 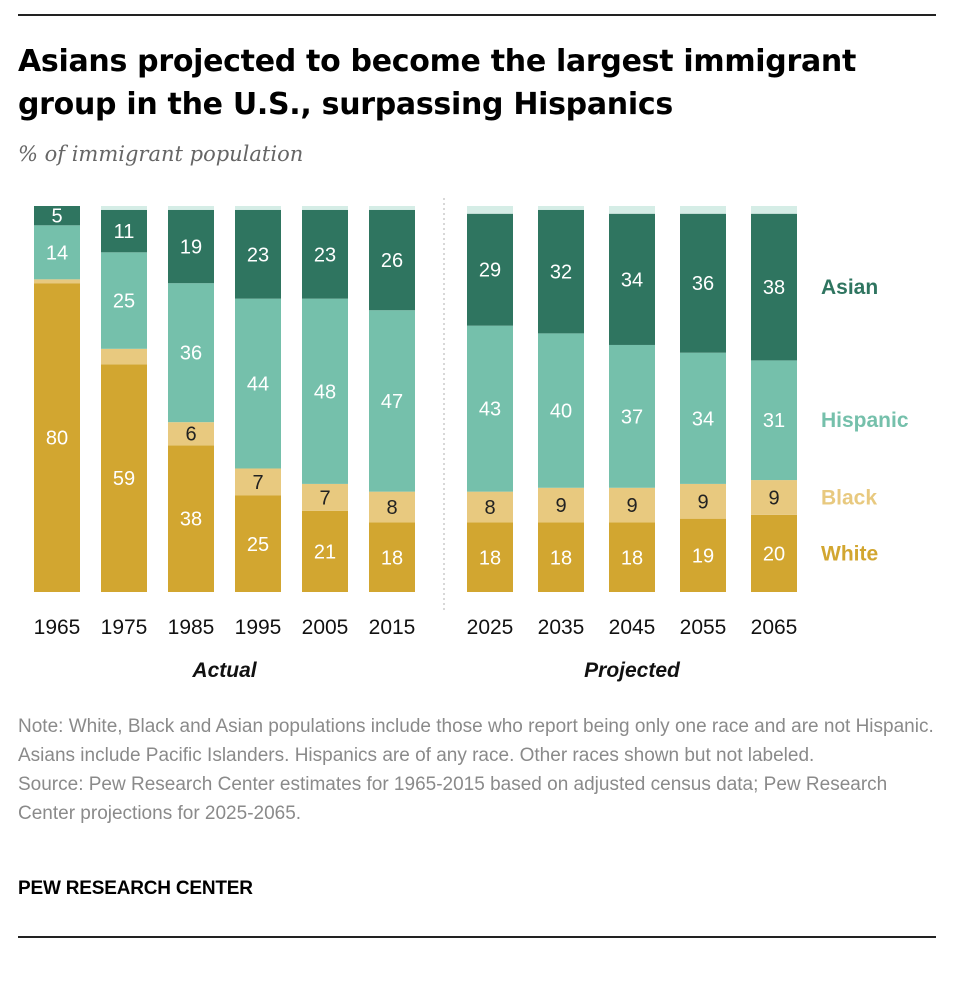 I want to click on bar-segment-white-1995, so click(x=258, y=543).